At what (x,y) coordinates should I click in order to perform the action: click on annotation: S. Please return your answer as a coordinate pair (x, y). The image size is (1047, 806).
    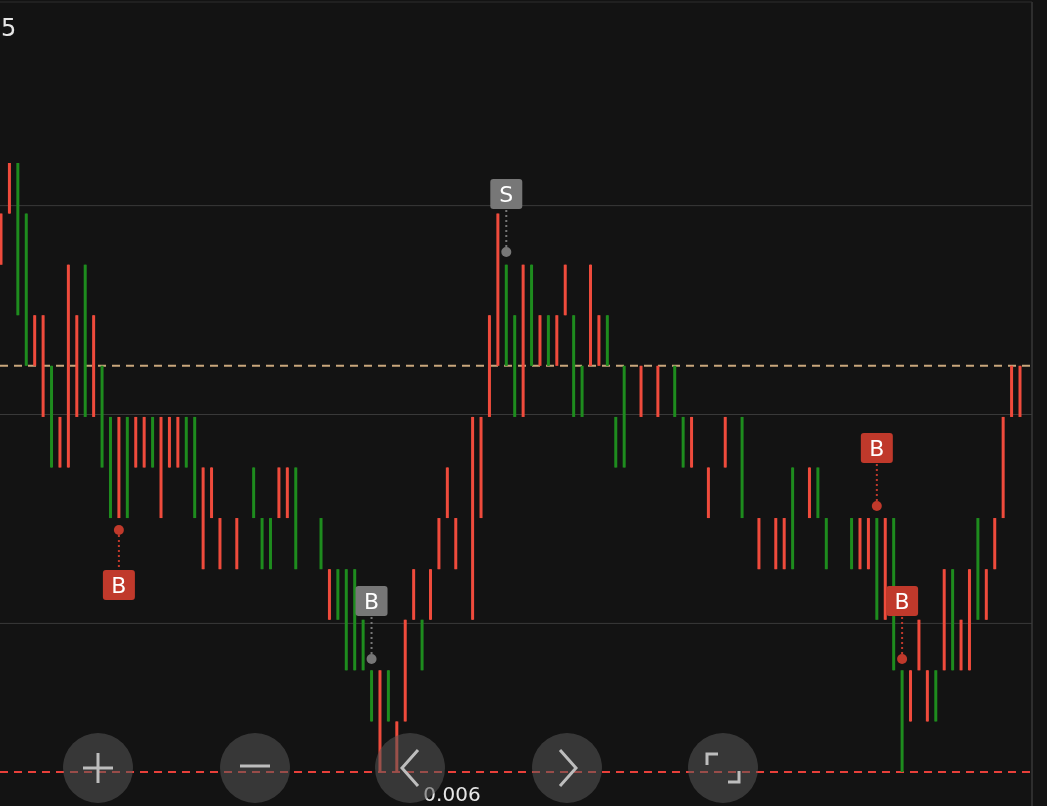
    Looking at the image, I should click on (506, 194).